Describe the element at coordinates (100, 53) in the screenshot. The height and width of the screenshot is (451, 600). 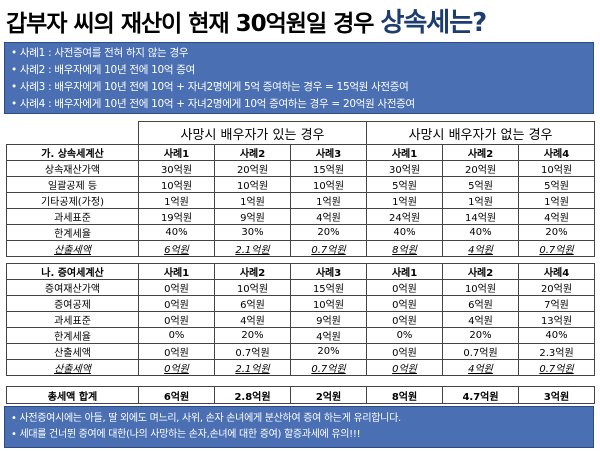
I see `case-item-1: • 사례1 : 사전증여를 전혀 하지 않는 경우` at that location.